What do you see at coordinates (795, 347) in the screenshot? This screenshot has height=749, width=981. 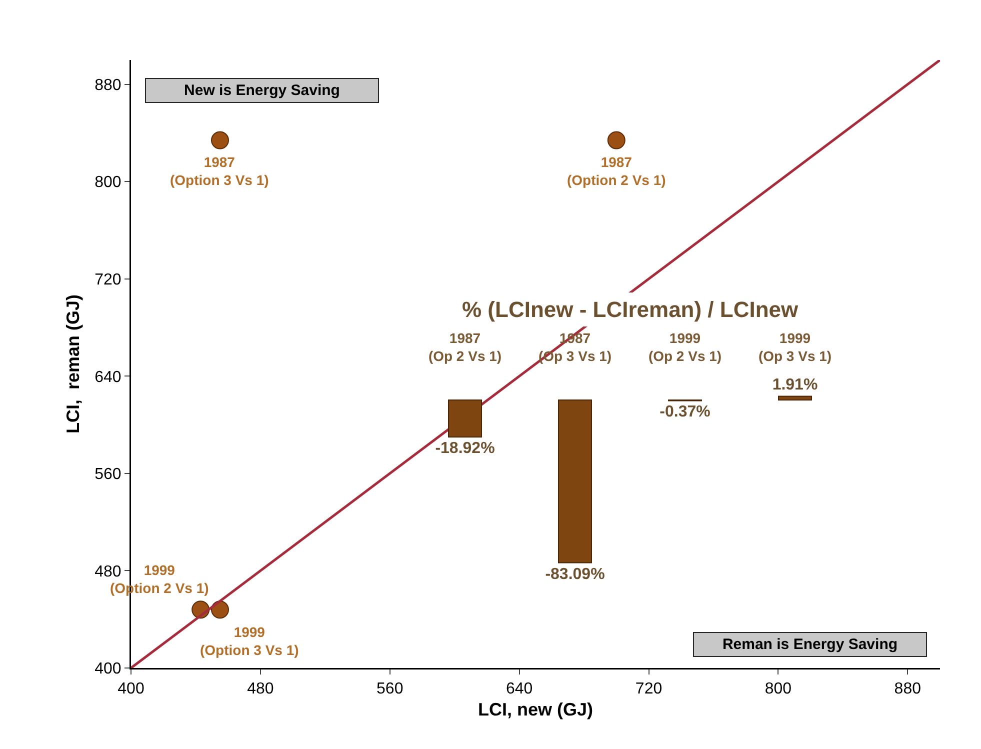 I see `x-tick-label: 1999 (Op 3 Vs 1)` at bounding box center [795, 347].